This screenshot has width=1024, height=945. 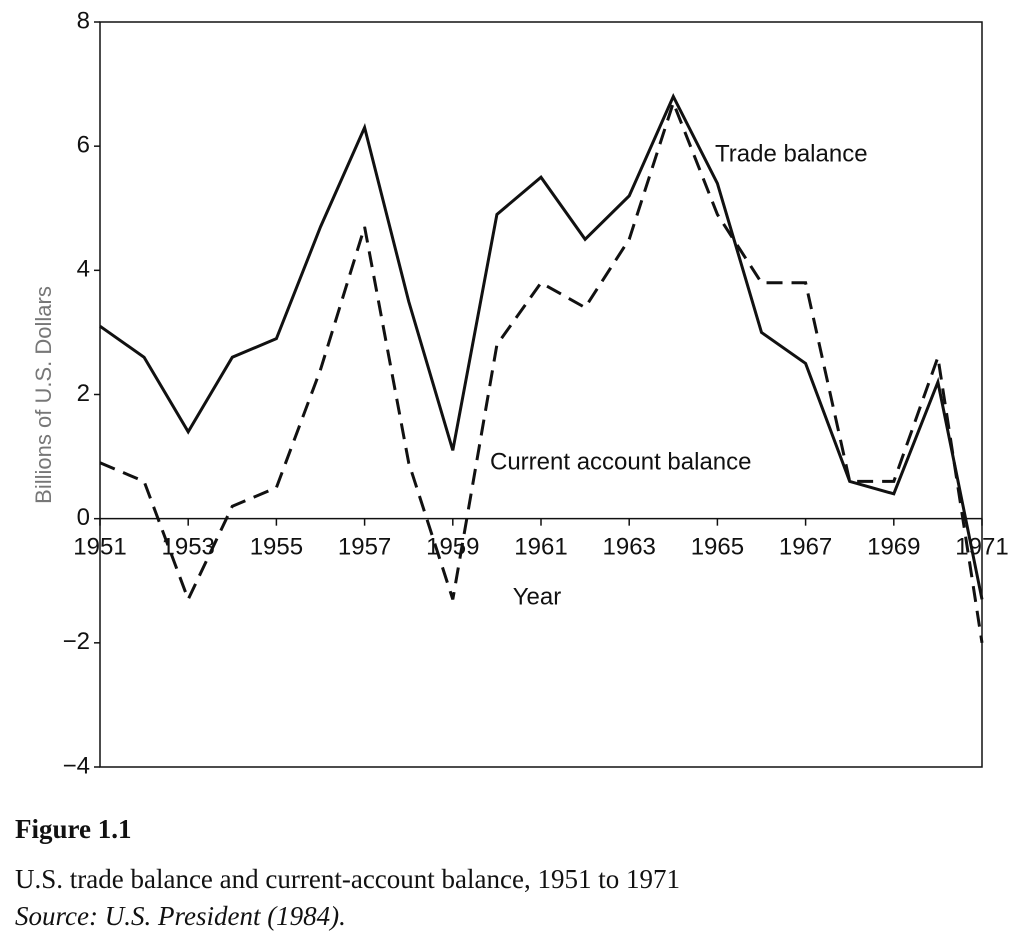 What do you see at coordinates (76, 641) in the screenshot?
I see `y-tick-label: −2` at bounding box center [76, 641].